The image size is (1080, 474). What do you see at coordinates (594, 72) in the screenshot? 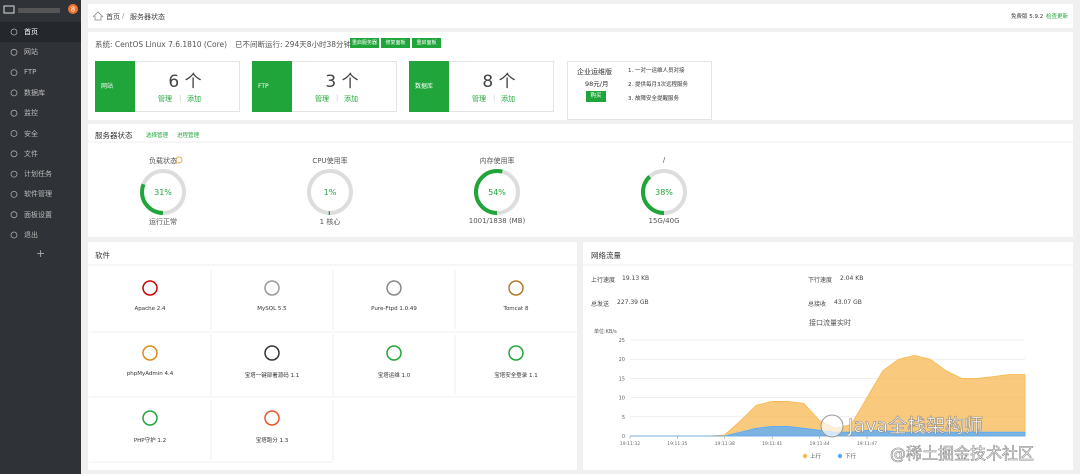
I see `enterprise-title: 企业运维版` at bounding box center [594, 72].